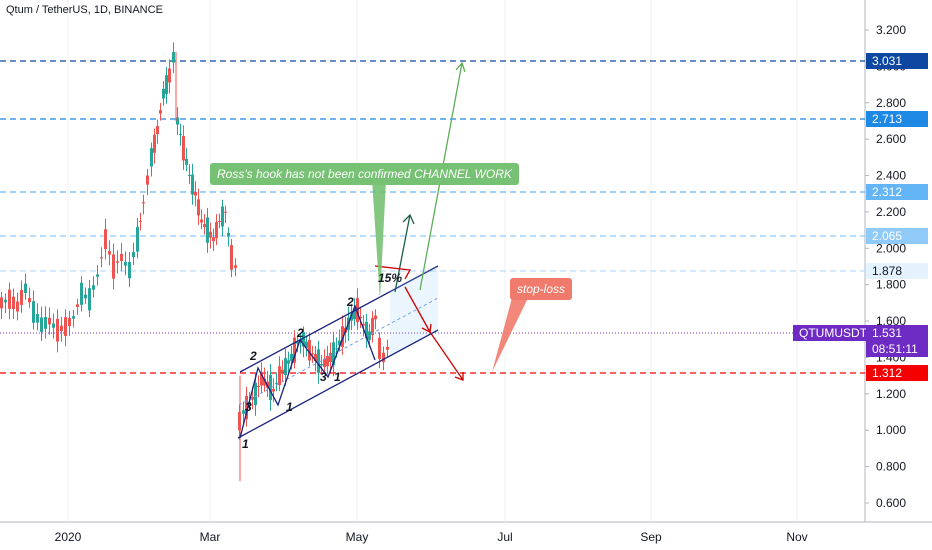 The height and width of the screenshot is (550, 932). What do you see at coordinates (210, 537) in the screenshot?
I see `time-tick-label: Mar` at bounding box center [210, 537].